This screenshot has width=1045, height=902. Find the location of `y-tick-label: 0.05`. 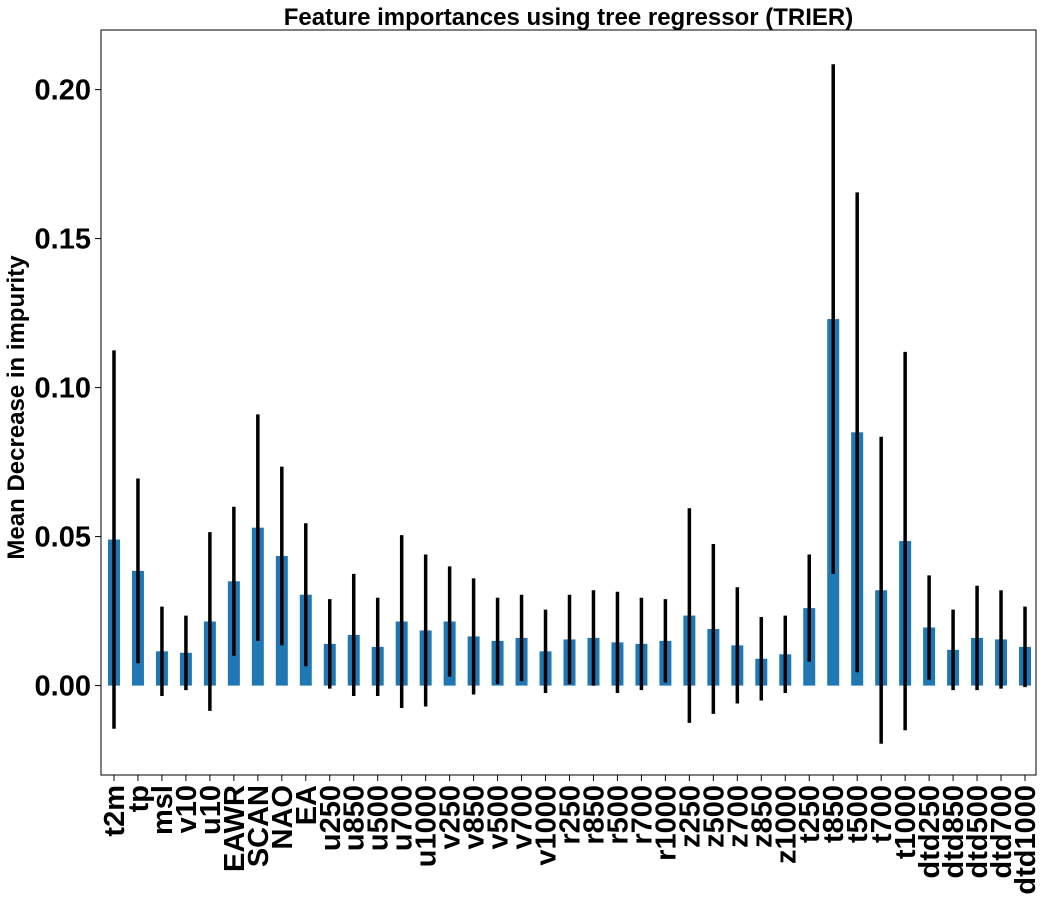

y-tick-label: 0.05 is located at coordinates (63, 538).